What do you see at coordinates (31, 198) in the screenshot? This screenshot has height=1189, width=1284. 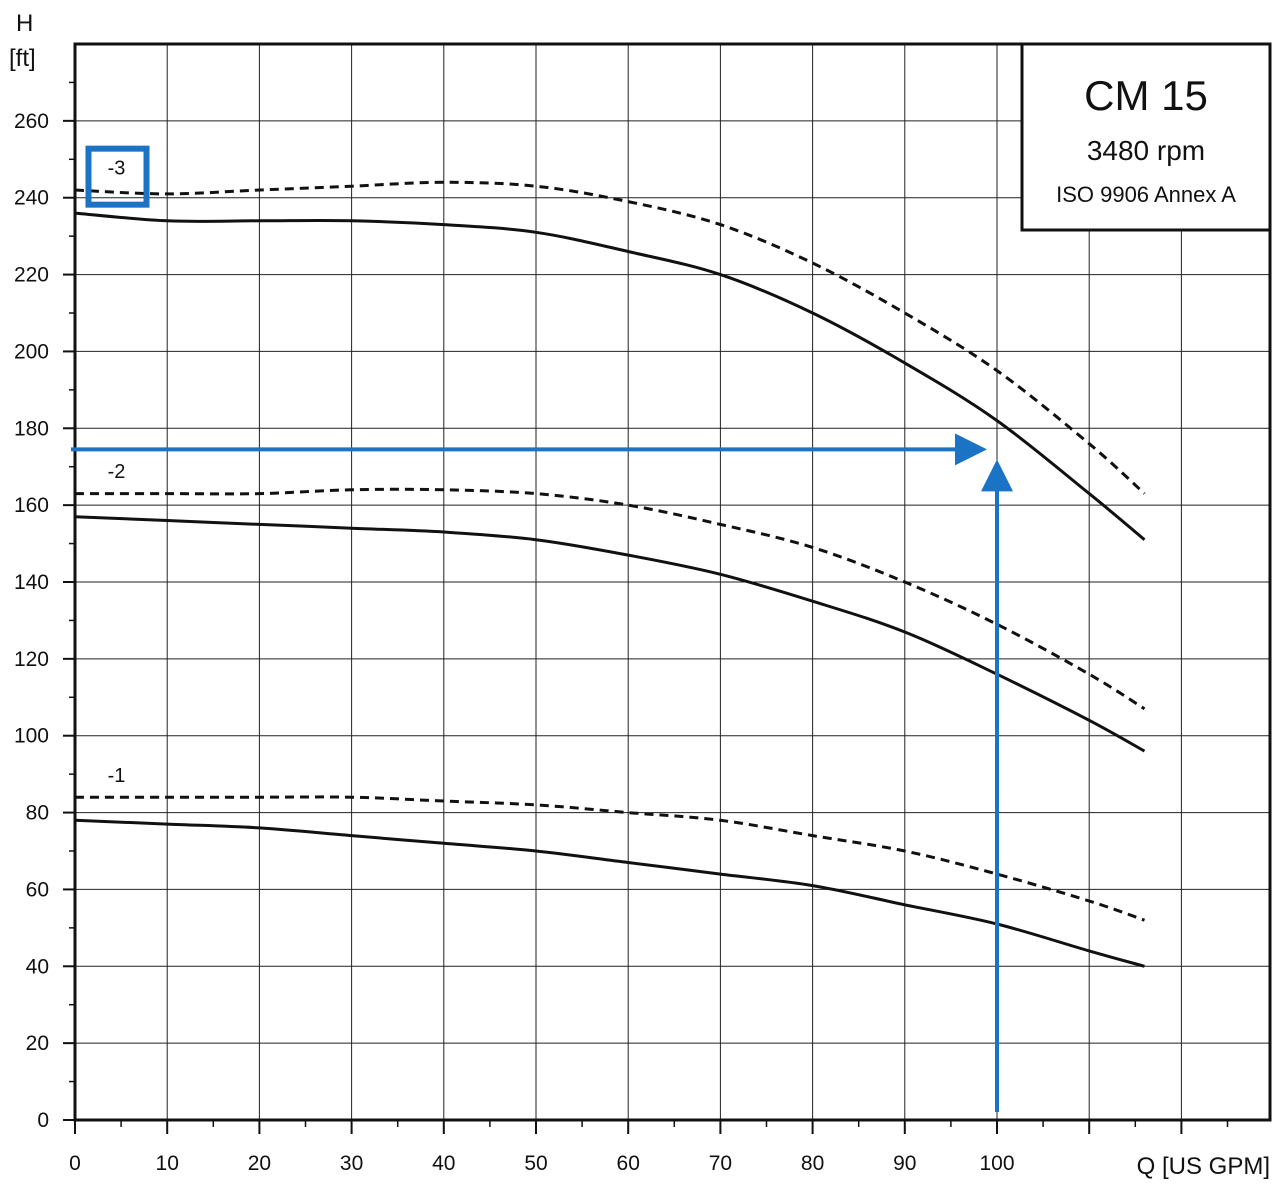 I see `y-tick-label: 240` at bounding box center [31, 198].